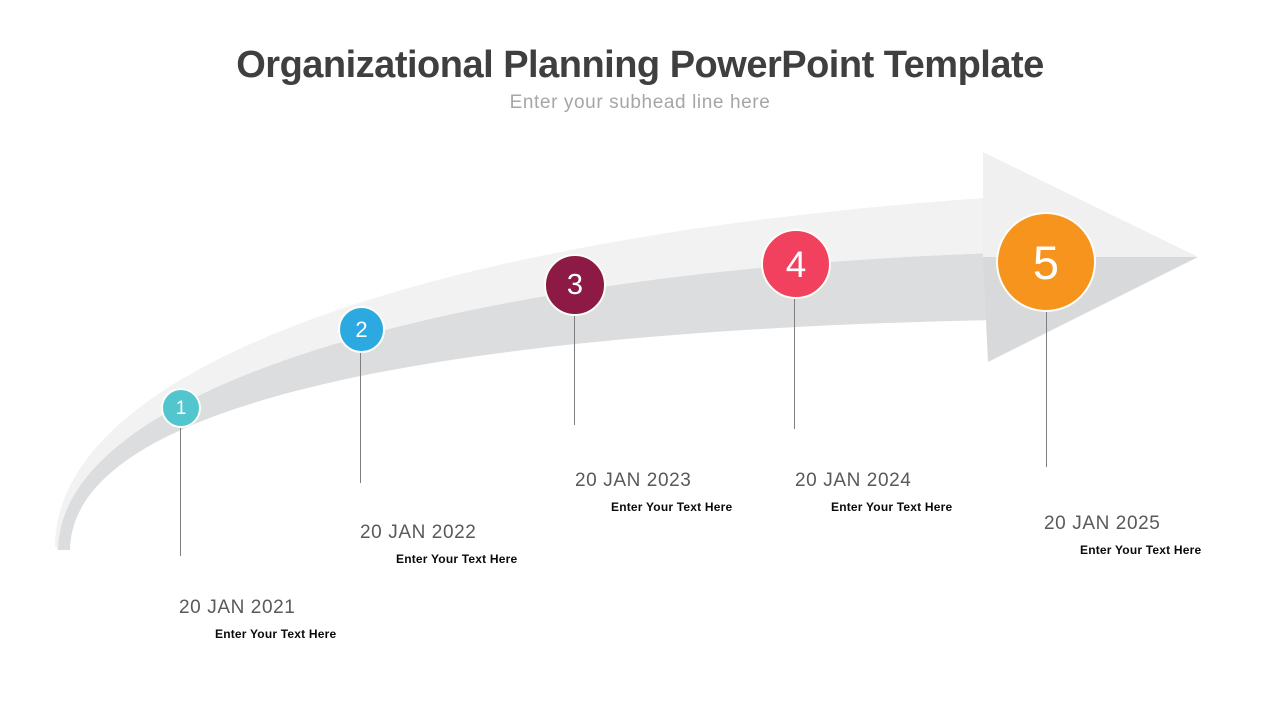  I want to click on milestone-4-label: 20 JAN 2024 Enter Your Text Here, so click(873, 492).